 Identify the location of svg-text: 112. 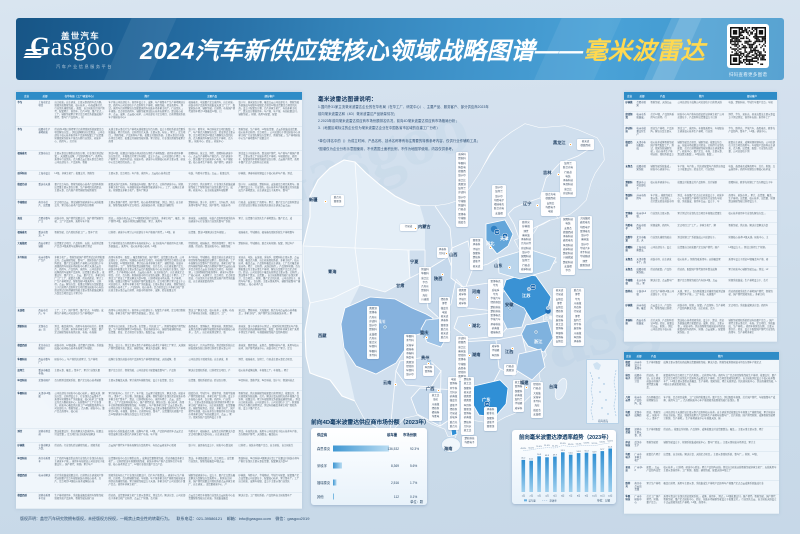
(396, 497).